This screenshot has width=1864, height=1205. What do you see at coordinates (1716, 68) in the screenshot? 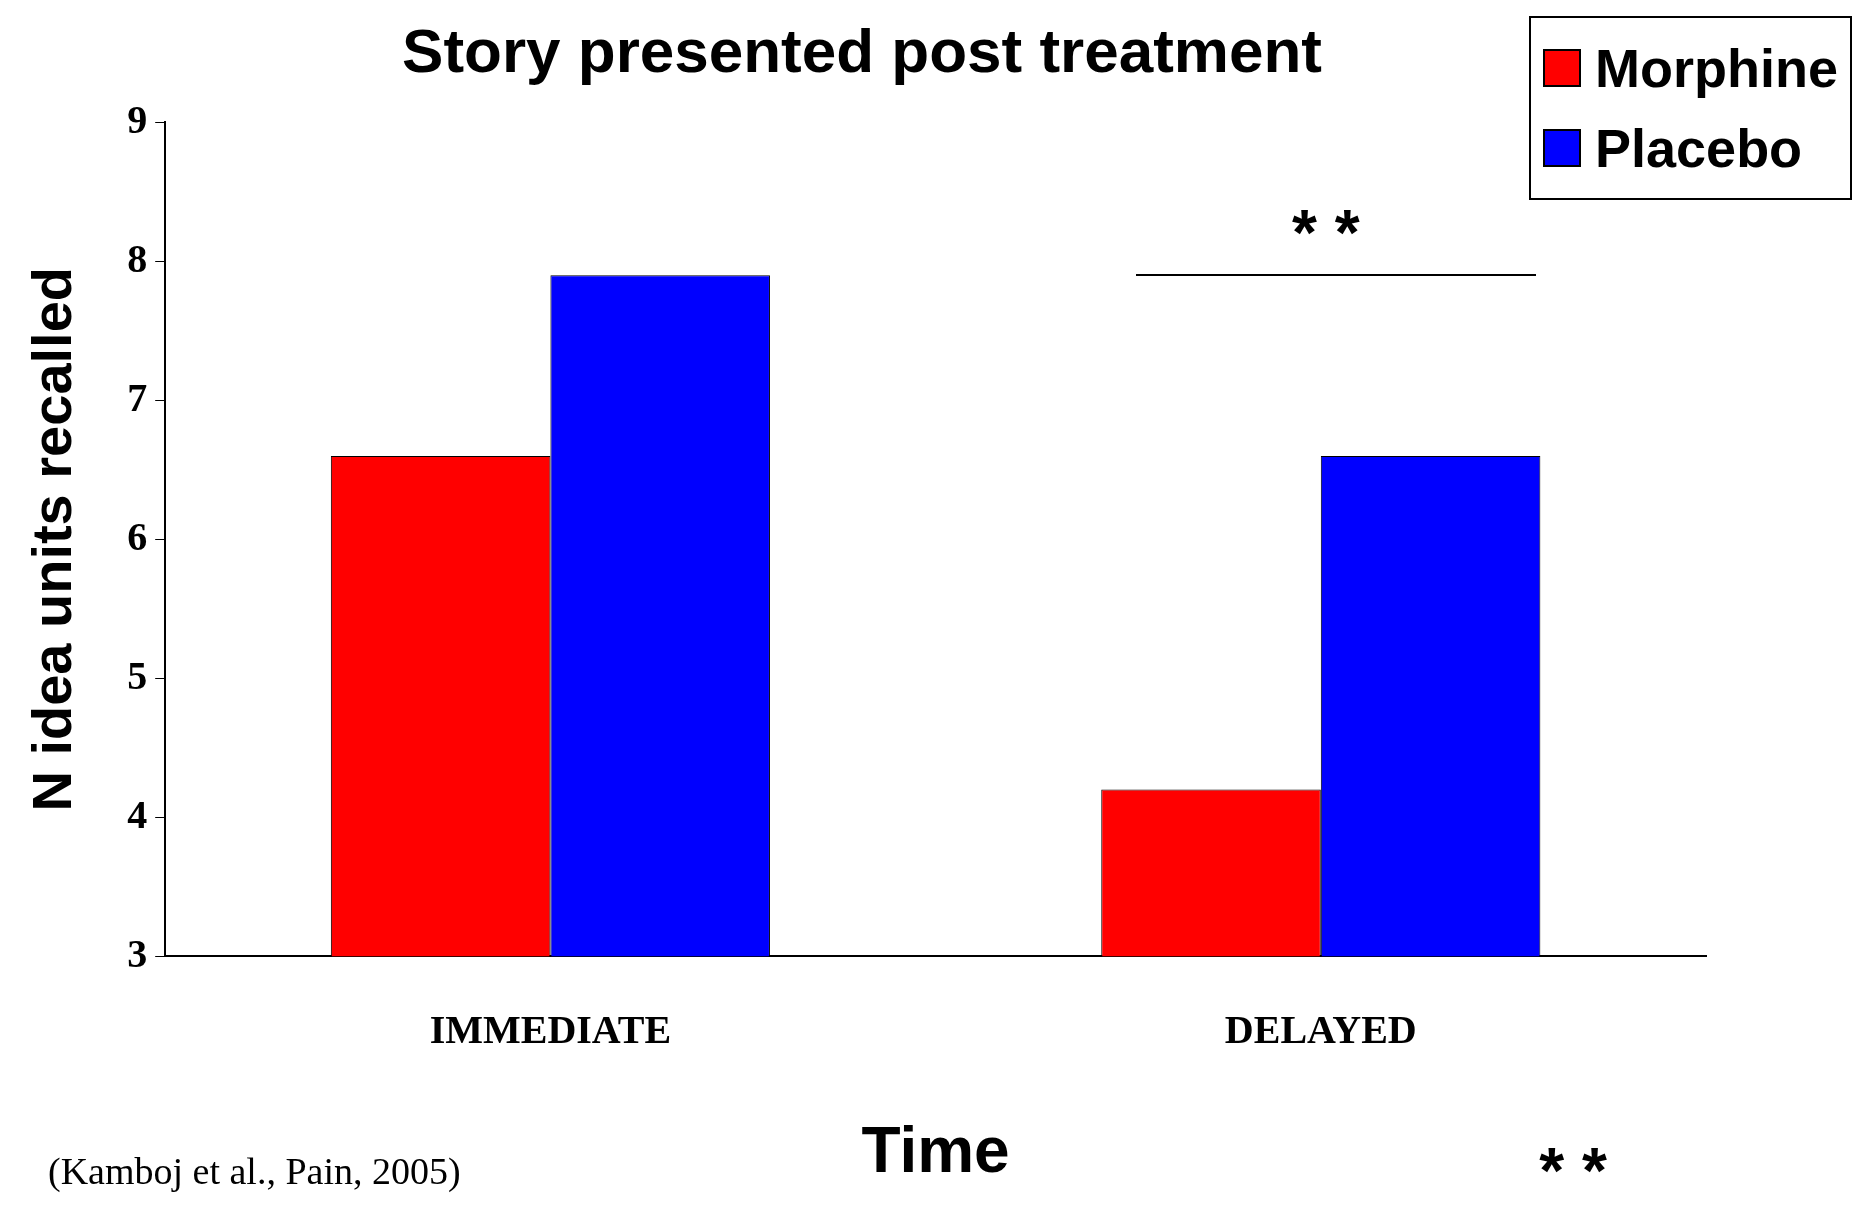
I see `legend-label: Morphine` at bounding box center [1716, 68].